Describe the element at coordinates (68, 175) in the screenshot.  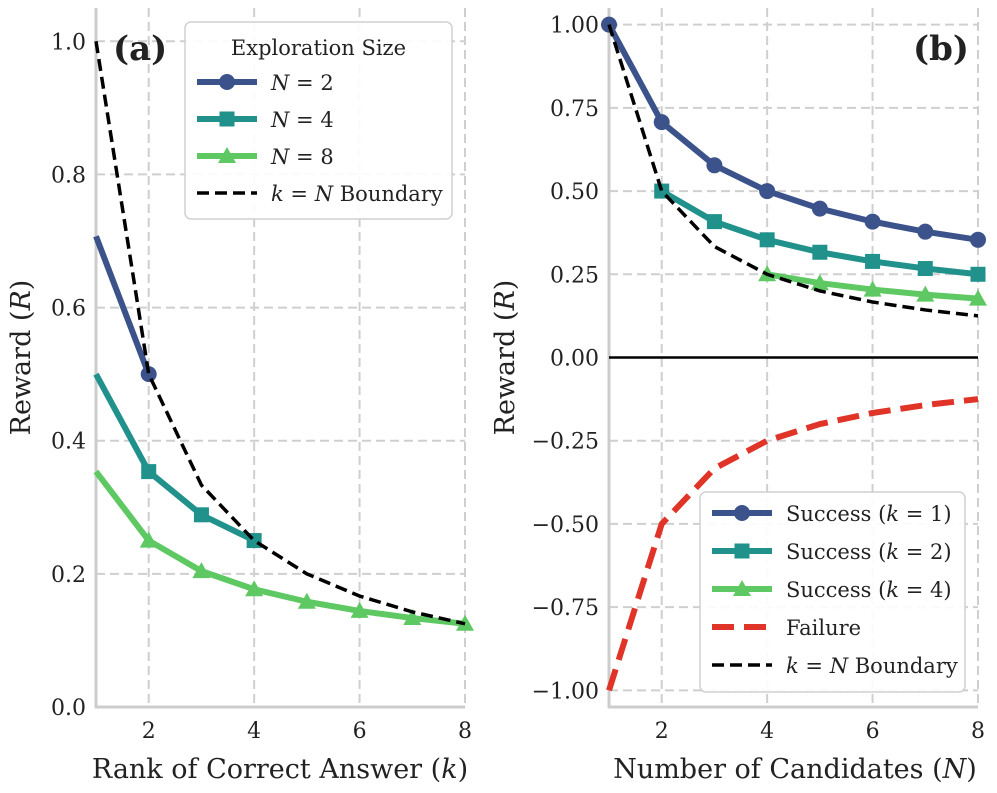
I see `y-tick-label: 0.8` at that location.